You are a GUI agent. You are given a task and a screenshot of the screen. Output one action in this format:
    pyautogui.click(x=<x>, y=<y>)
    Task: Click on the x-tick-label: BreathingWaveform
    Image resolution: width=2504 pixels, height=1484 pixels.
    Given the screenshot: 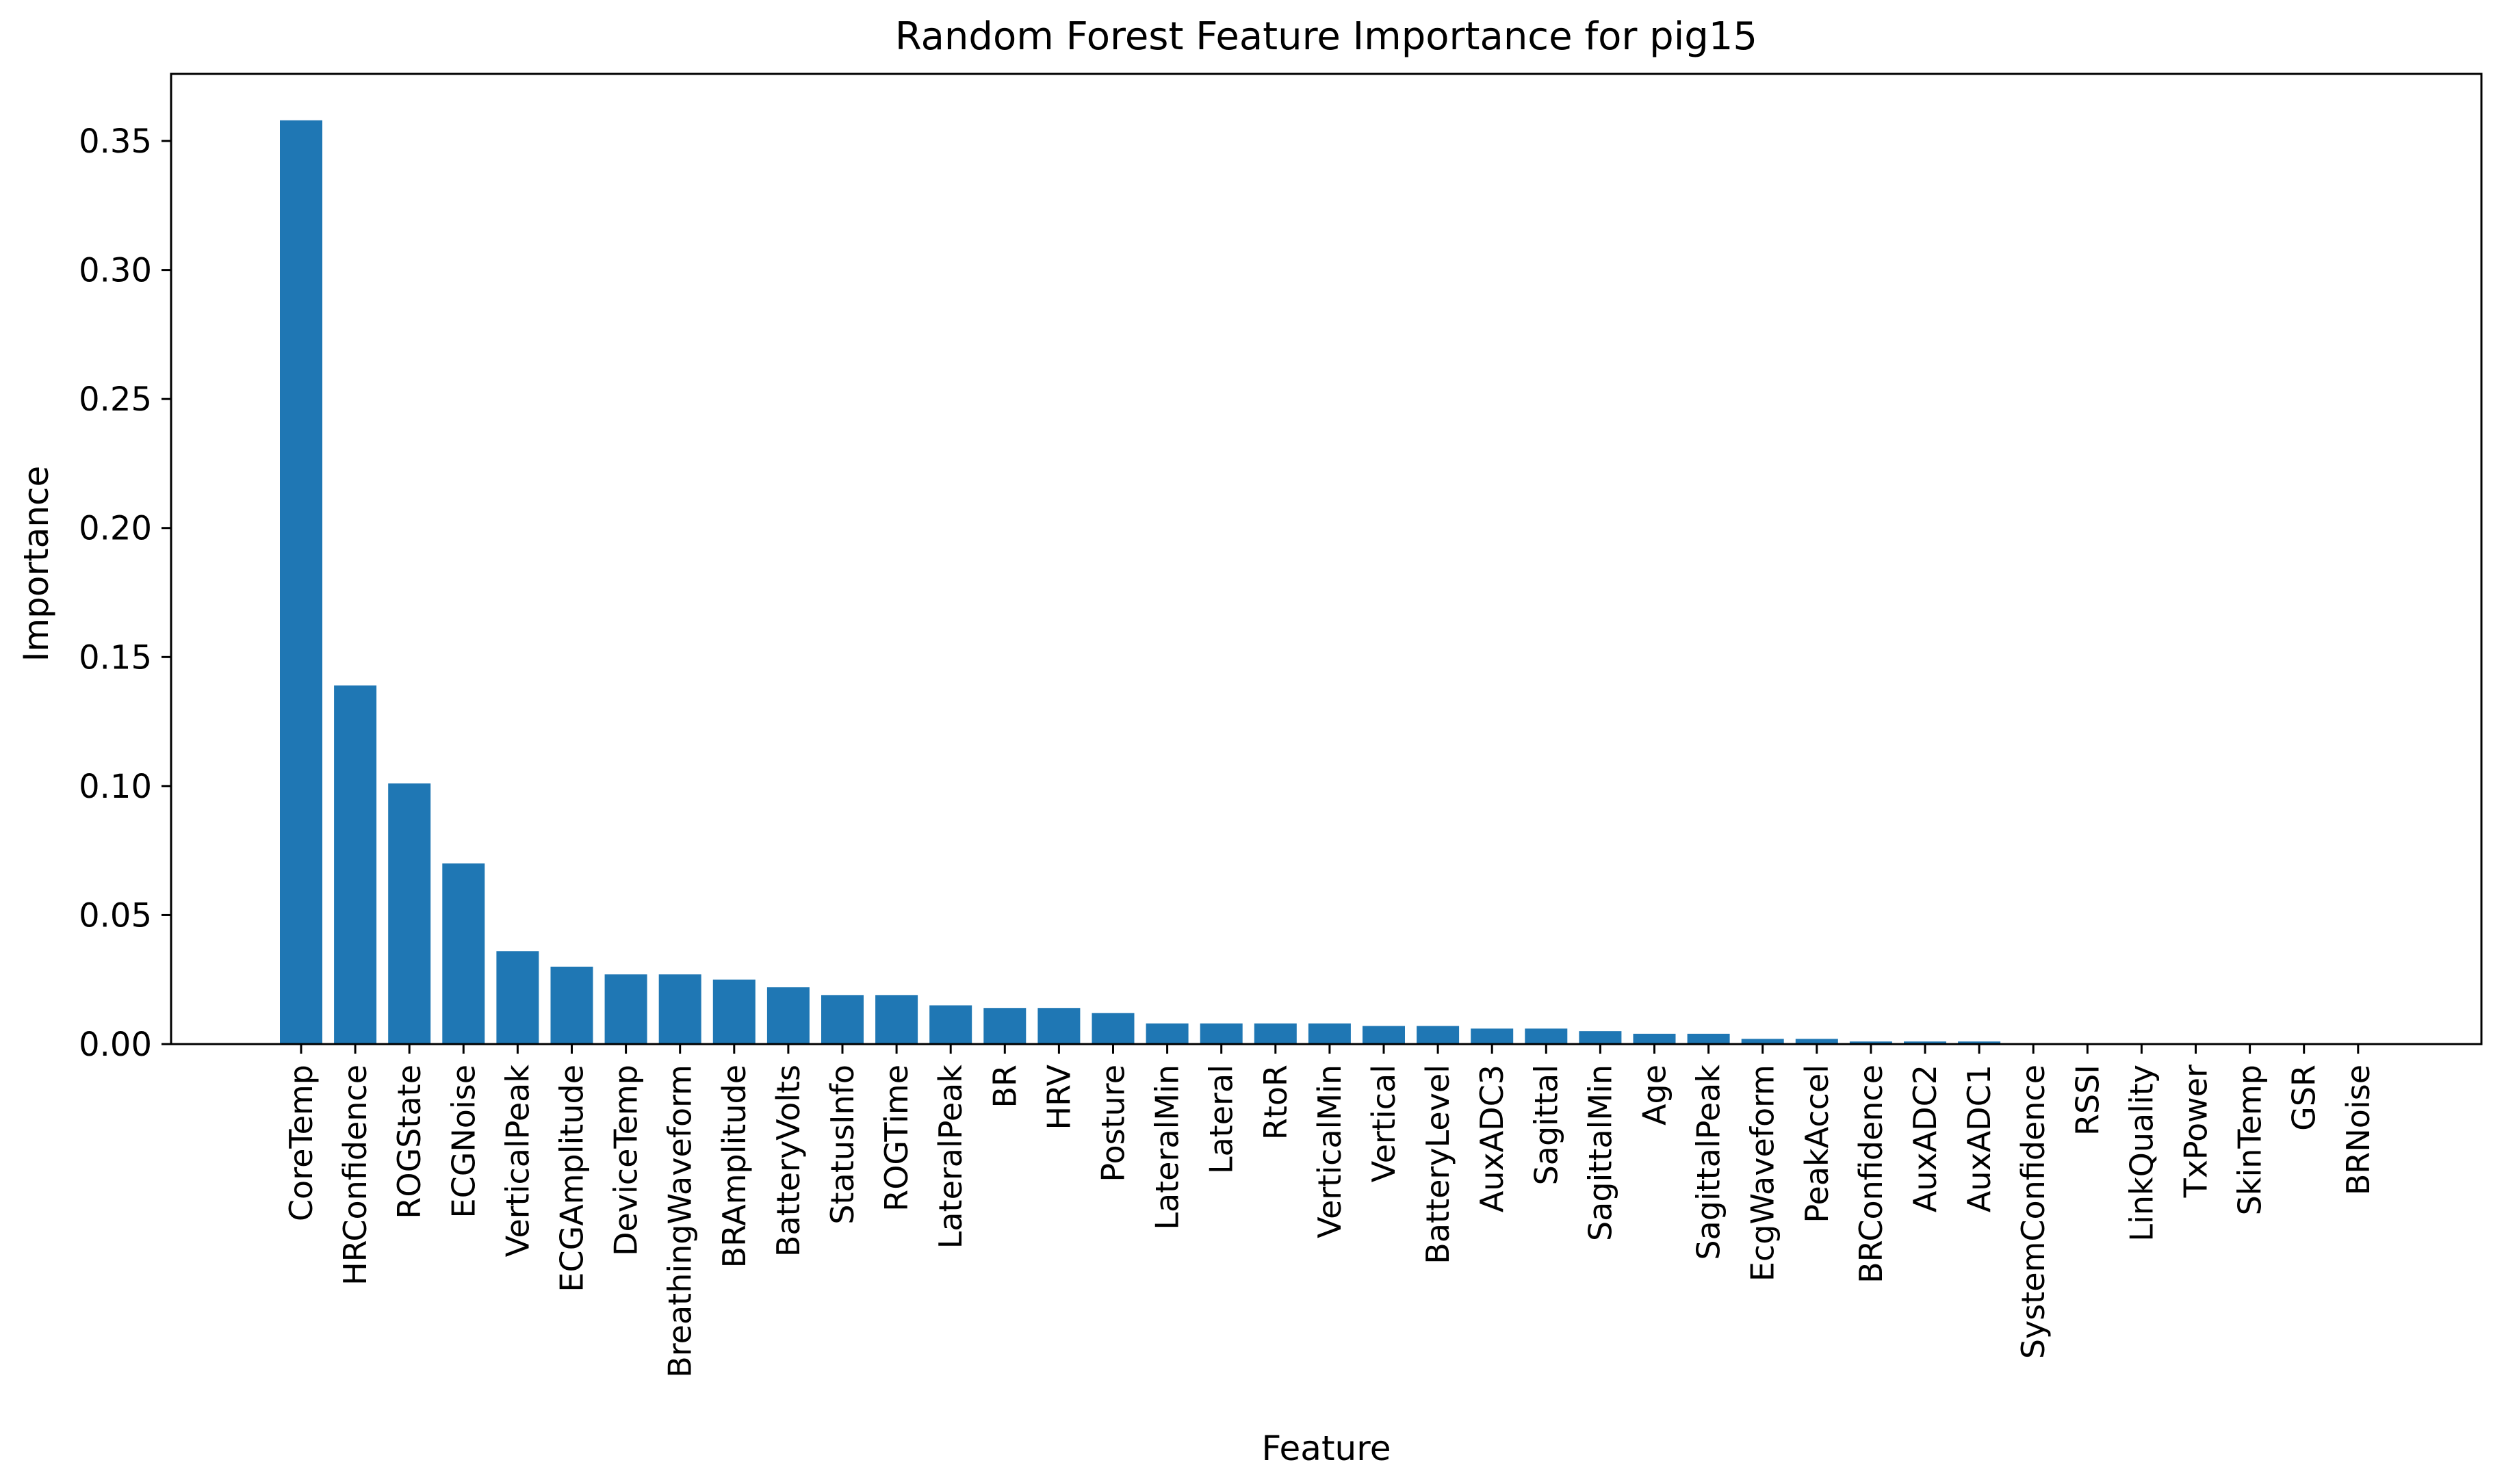 What is the action you would take?
    pyautogui.click(x=680, y=1221)
    